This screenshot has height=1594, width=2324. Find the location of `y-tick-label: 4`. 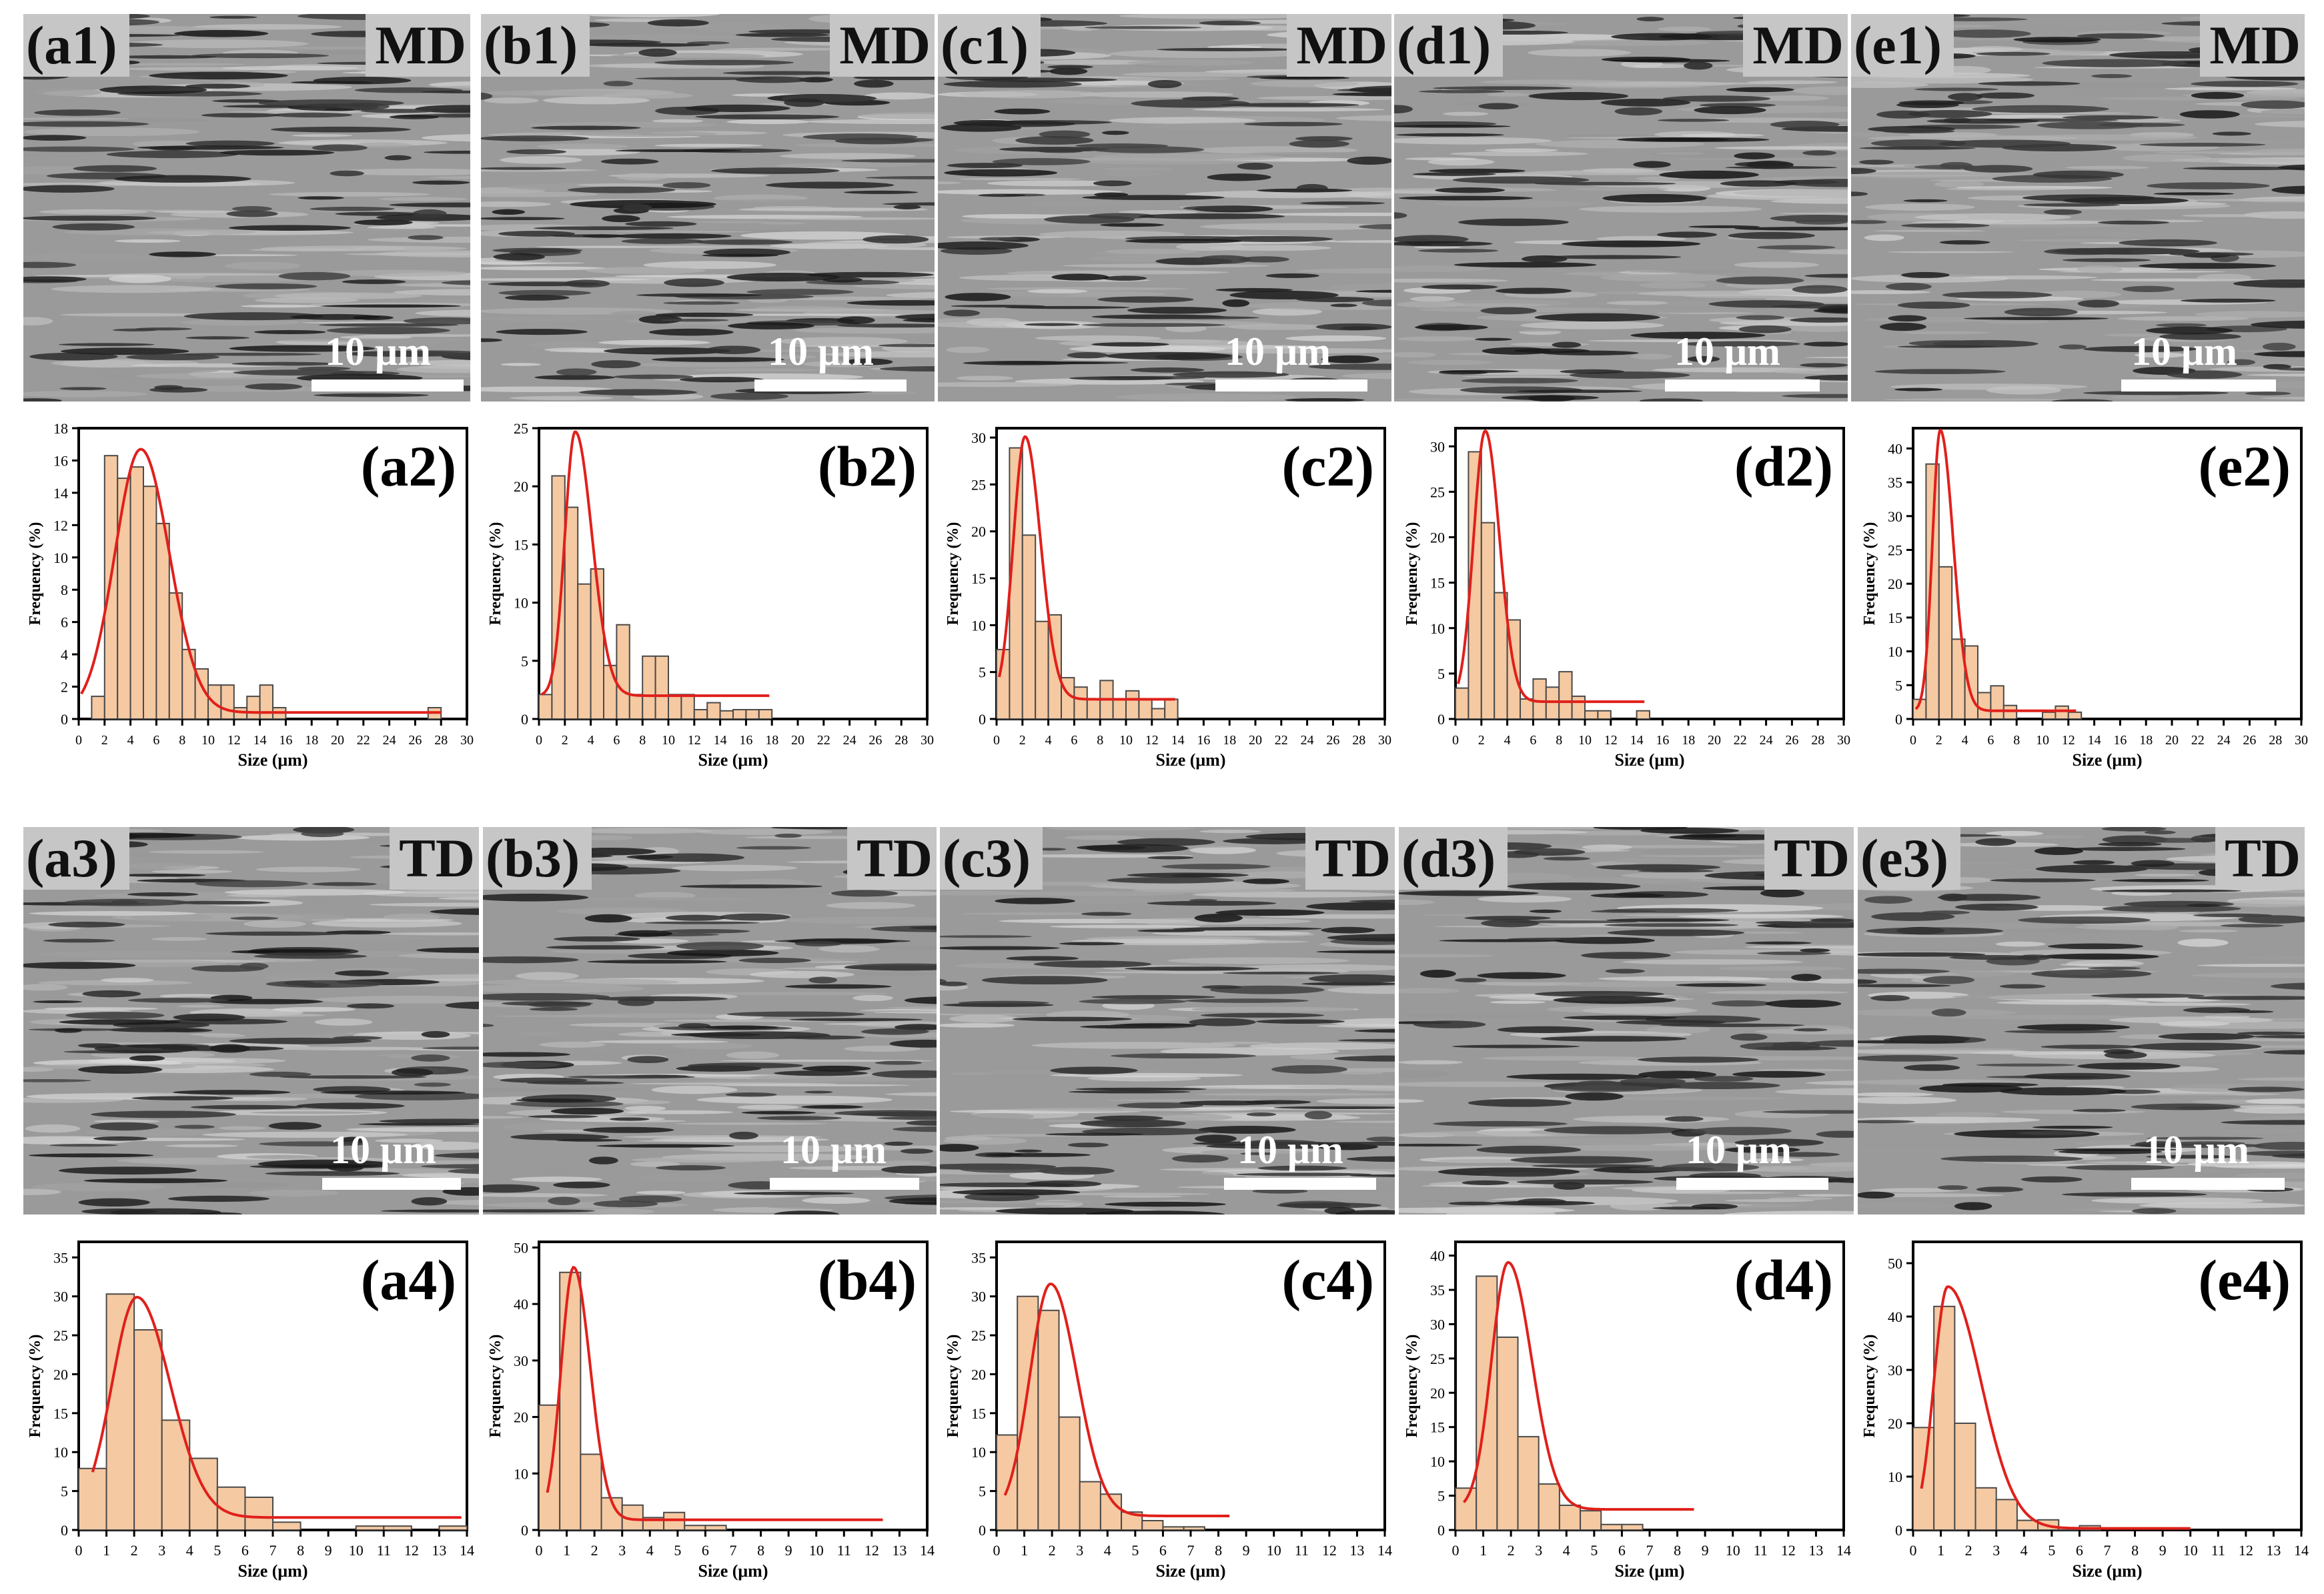

y-tick-label: 4 is located at coordinates (64, 654).